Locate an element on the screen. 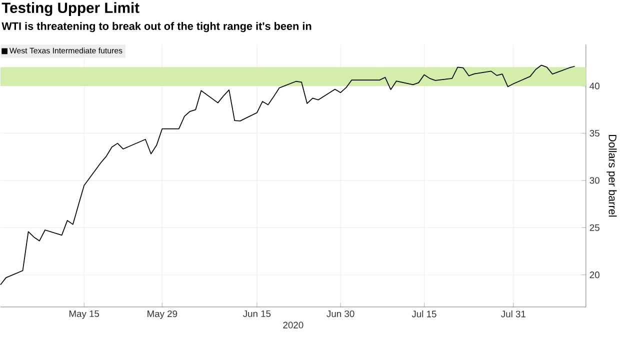  x-axis-title: 2020 is located at coordinates (293, 325).